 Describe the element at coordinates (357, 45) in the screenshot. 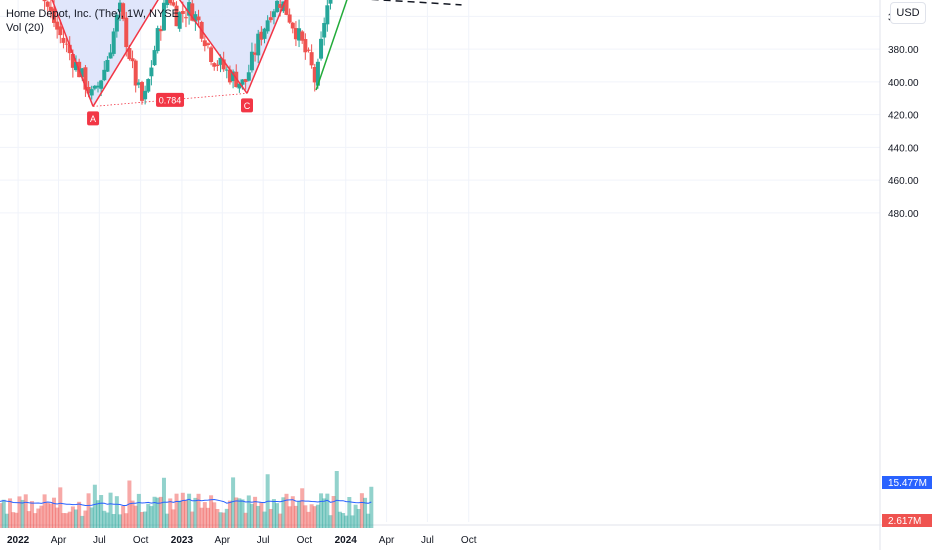

I see `uptrend-line` at that location.